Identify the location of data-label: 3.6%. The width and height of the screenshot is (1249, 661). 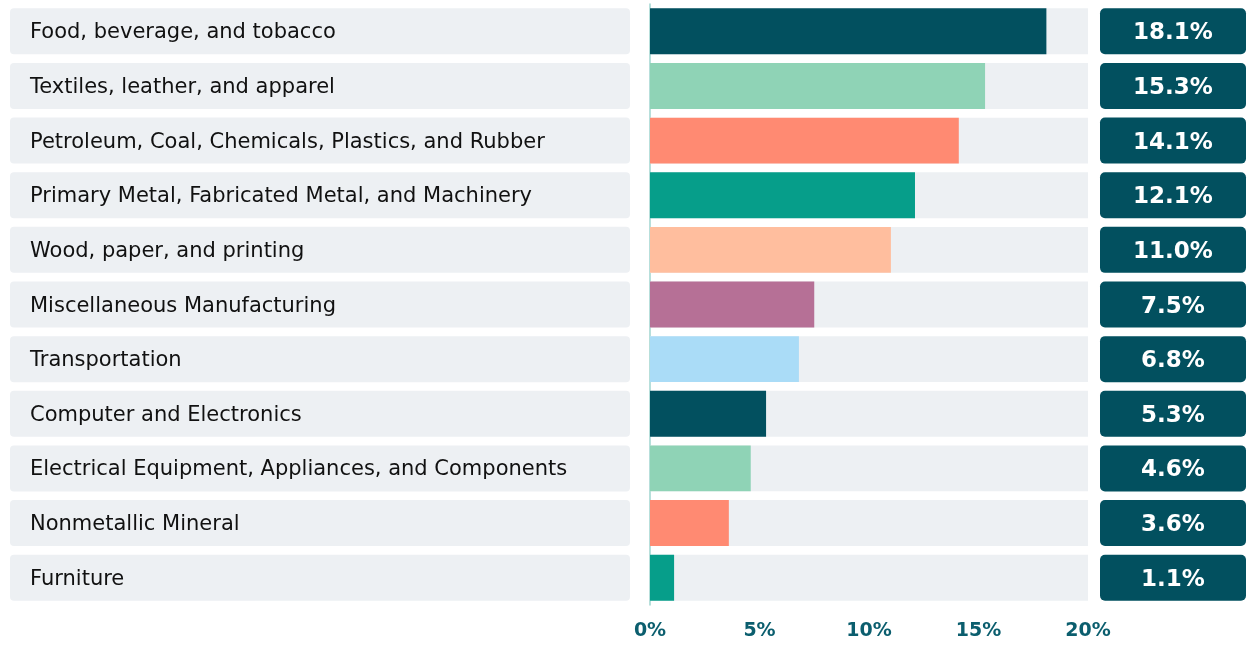
(1173, 523).